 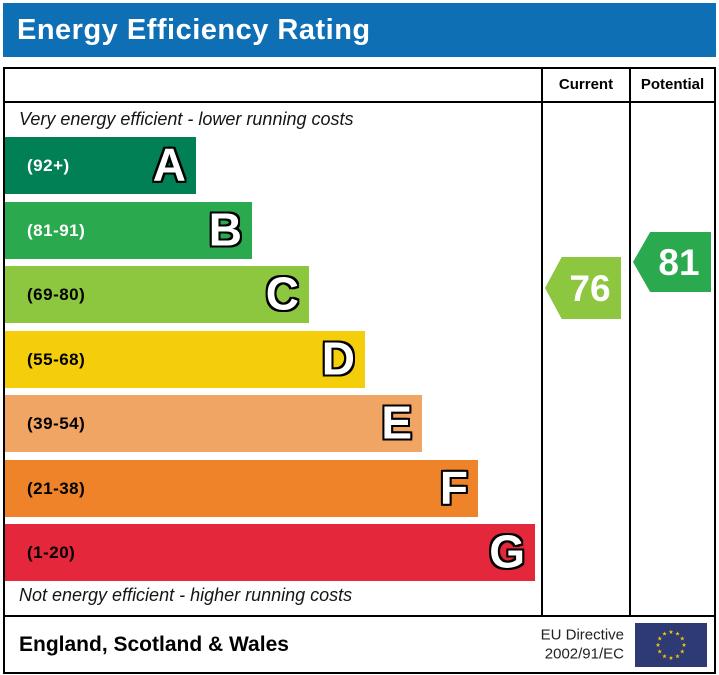 I want to click on region-label: England, Scotland & Wales, so click(x=154, y=644).